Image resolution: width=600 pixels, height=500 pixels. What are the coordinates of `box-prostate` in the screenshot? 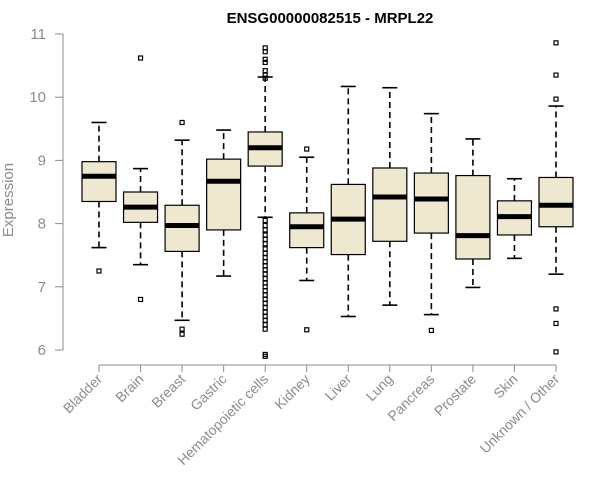 It's located at (473, 213).